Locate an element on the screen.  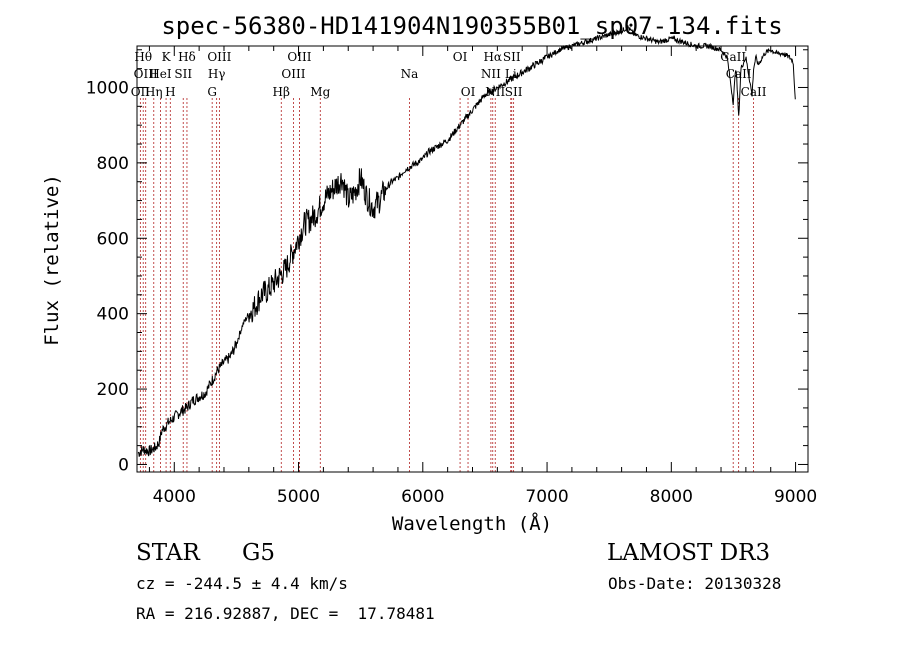
x-tick-label-6000: 6000 is located at coordinates (422, 497).